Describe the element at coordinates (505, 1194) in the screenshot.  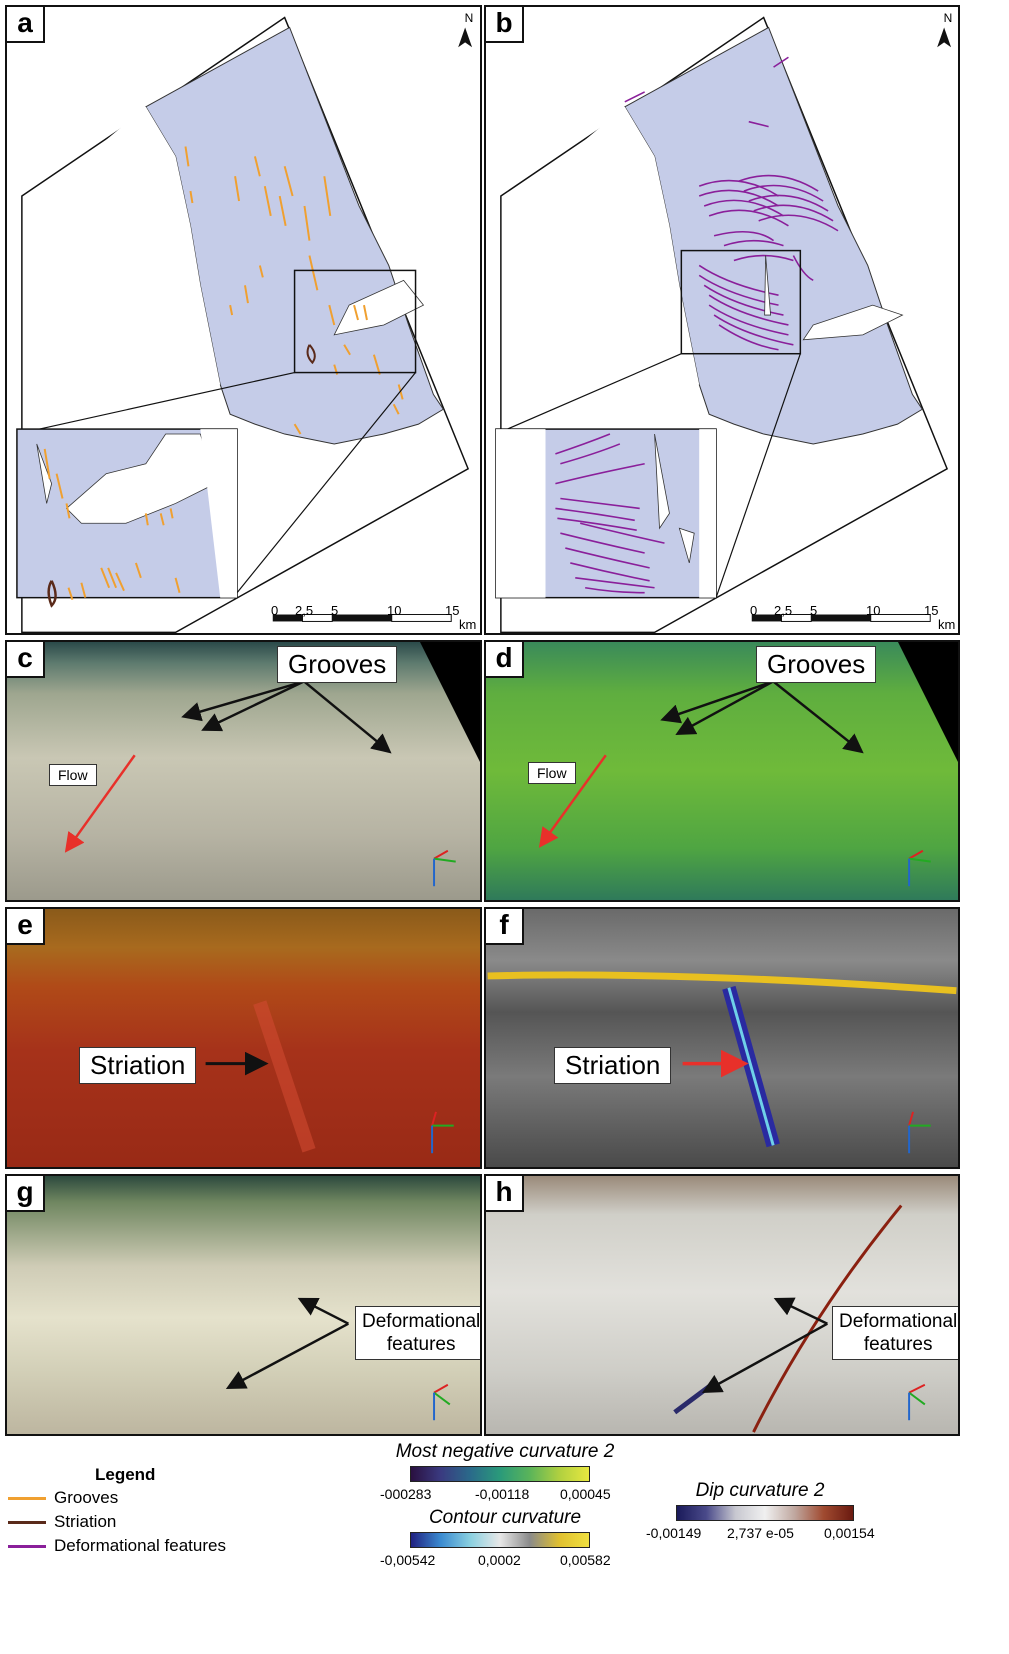
I see `panel-label: h` at that location.